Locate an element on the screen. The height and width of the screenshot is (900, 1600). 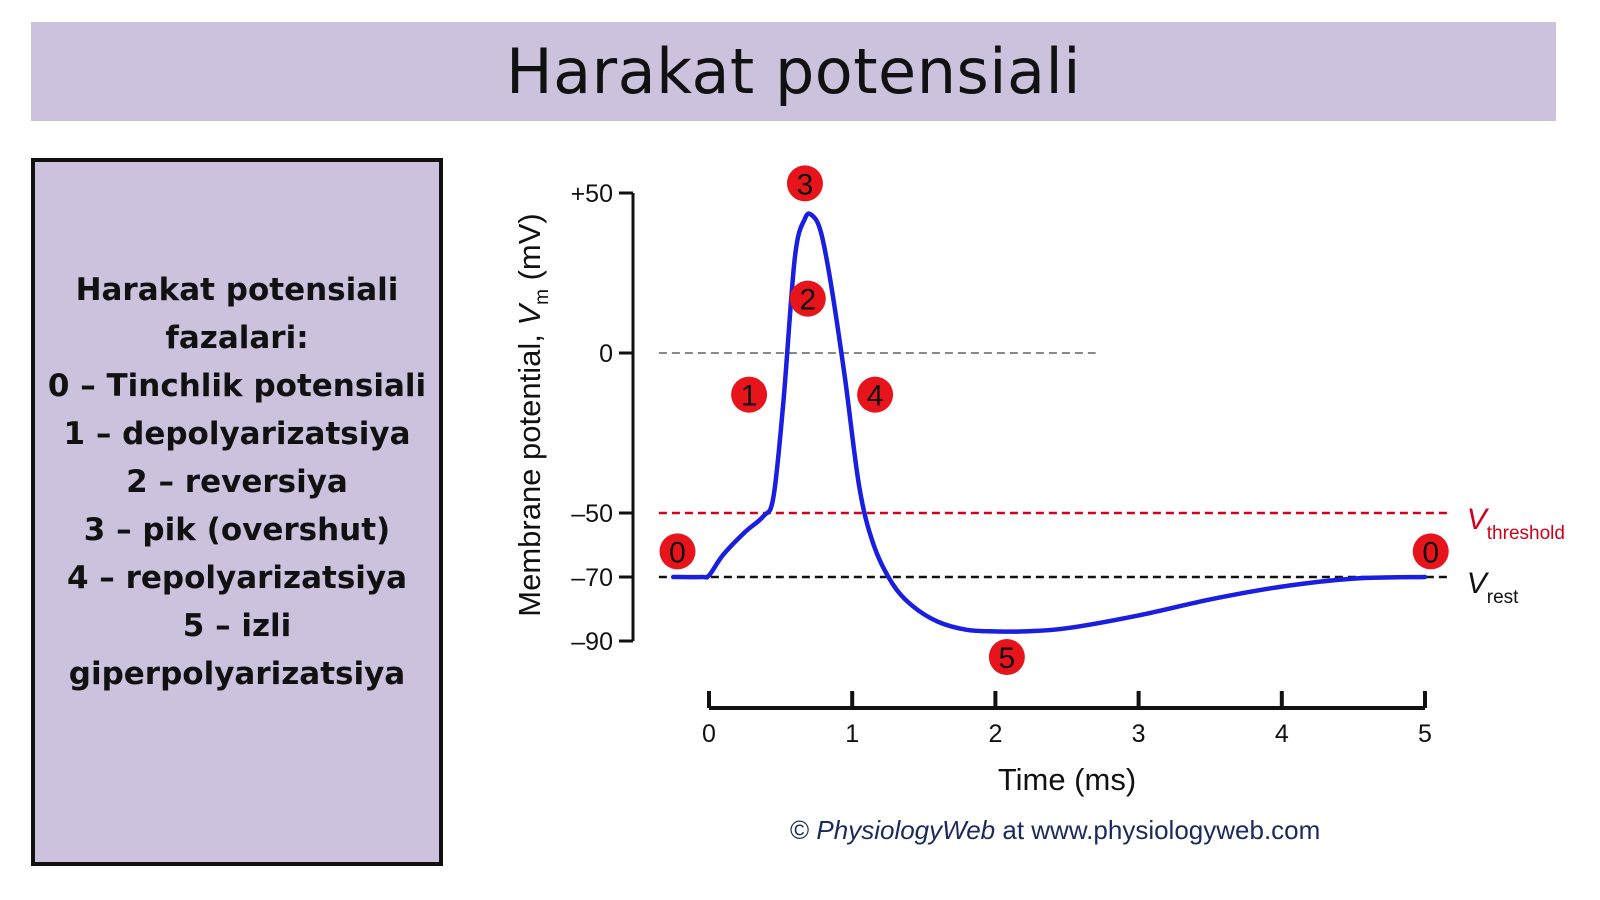
x-axis-label: Time (ms) is located at coordinates (1067, 779).